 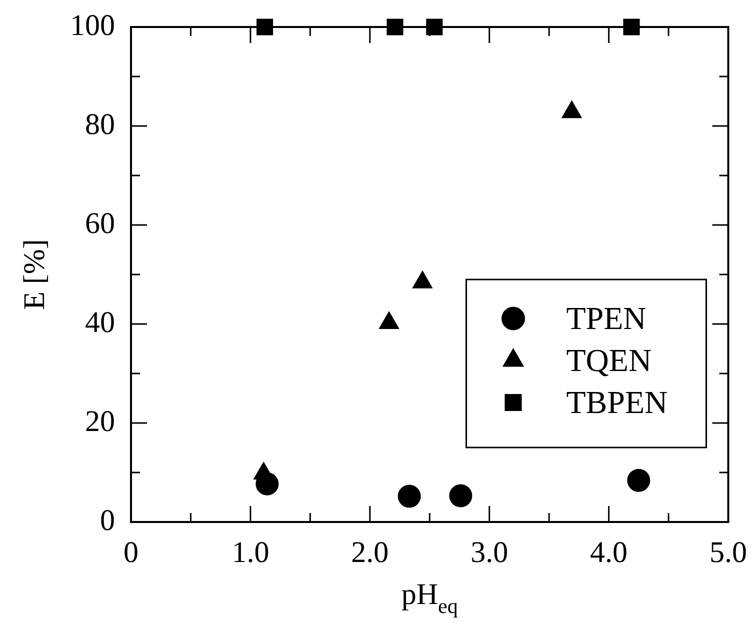 What do you see at coordinates (489, 552) in the screenshot?
I see `x-tick-label: 3.0` at bounding box center [489, 552].